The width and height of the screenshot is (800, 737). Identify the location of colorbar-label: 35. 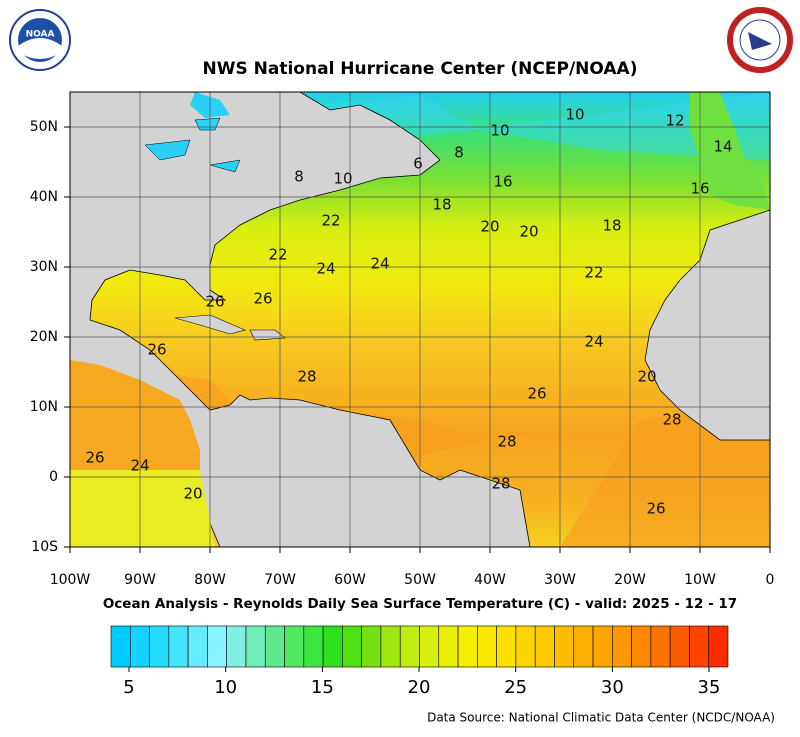
(709, 687).